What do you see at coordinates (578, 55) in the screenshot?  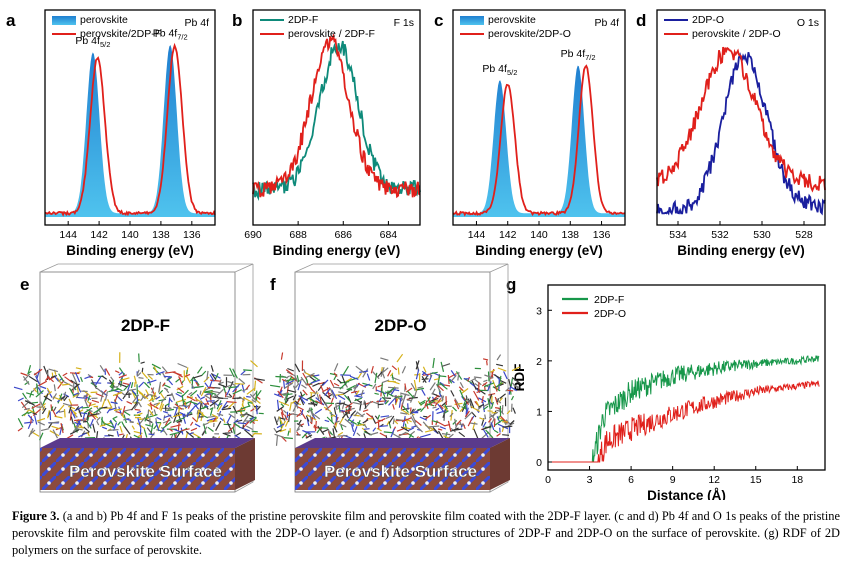 I see `panel-c-annotation-1: Pb 4f7/2` at bounding box center [578, 55].